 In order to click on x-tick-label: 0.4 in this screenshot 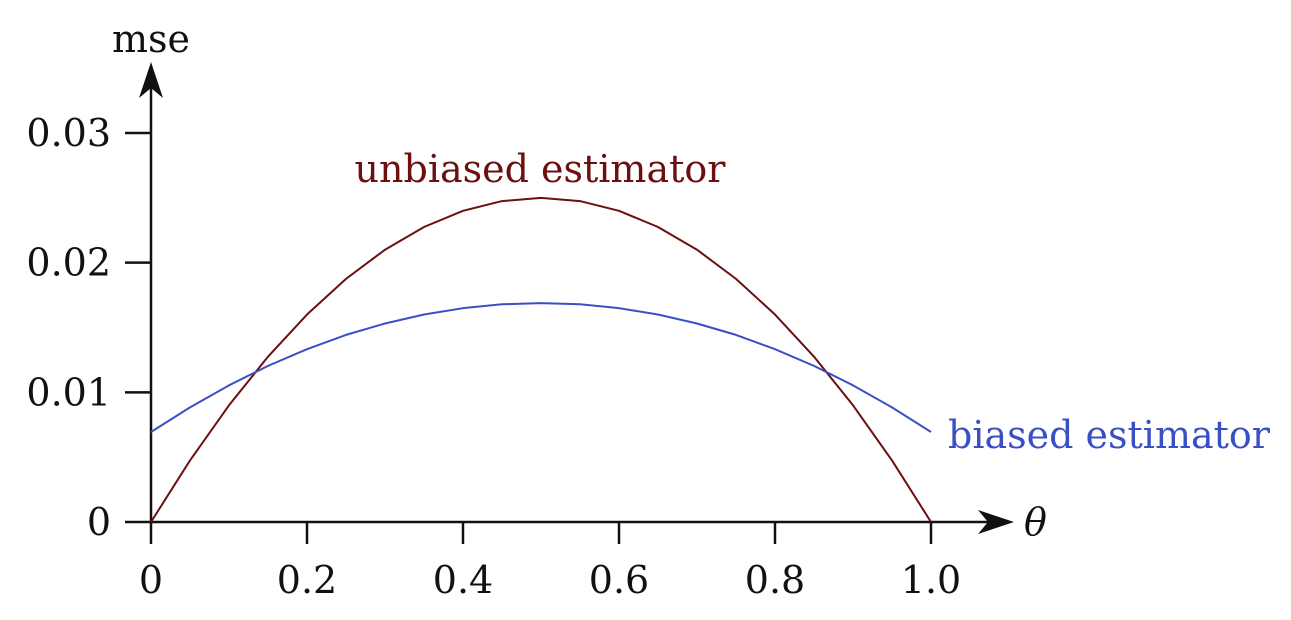, I will do `click(463, 580)`.